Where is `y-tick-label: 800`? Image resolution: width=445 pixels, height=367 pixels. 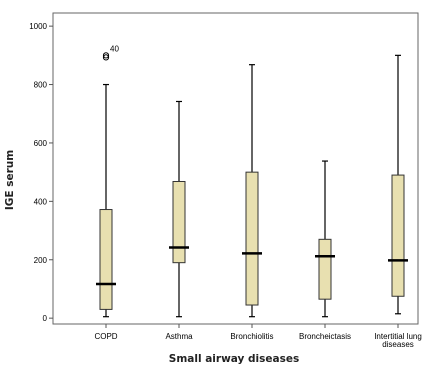 y-tick-label: 800 is located at coordinates (41, 85).